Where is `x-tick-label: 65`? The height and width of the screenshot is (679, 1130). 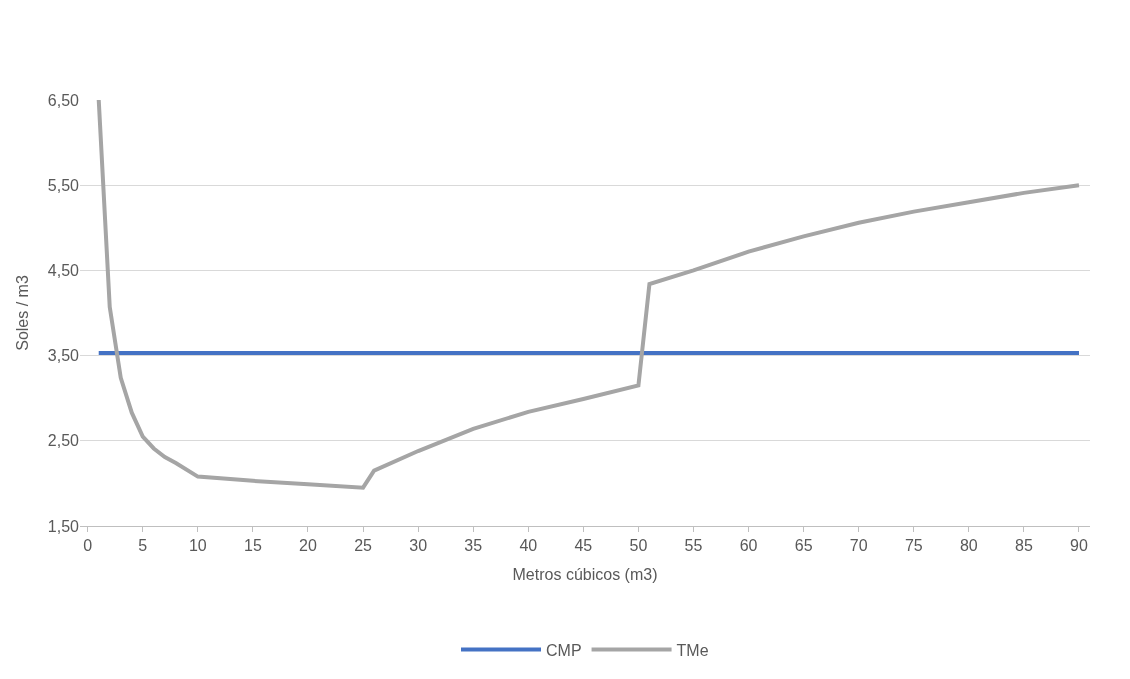
x-tick-label: 65 is located at coordinates (803, 546).